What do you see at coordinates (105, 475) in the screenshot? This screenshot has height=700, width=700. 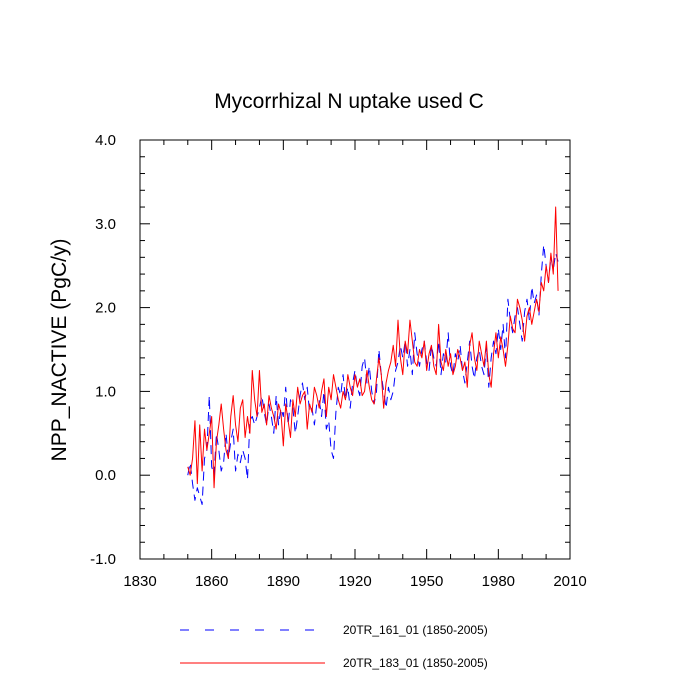 I see `y-tick-label: 0.0` at bounding box center [105, 475].